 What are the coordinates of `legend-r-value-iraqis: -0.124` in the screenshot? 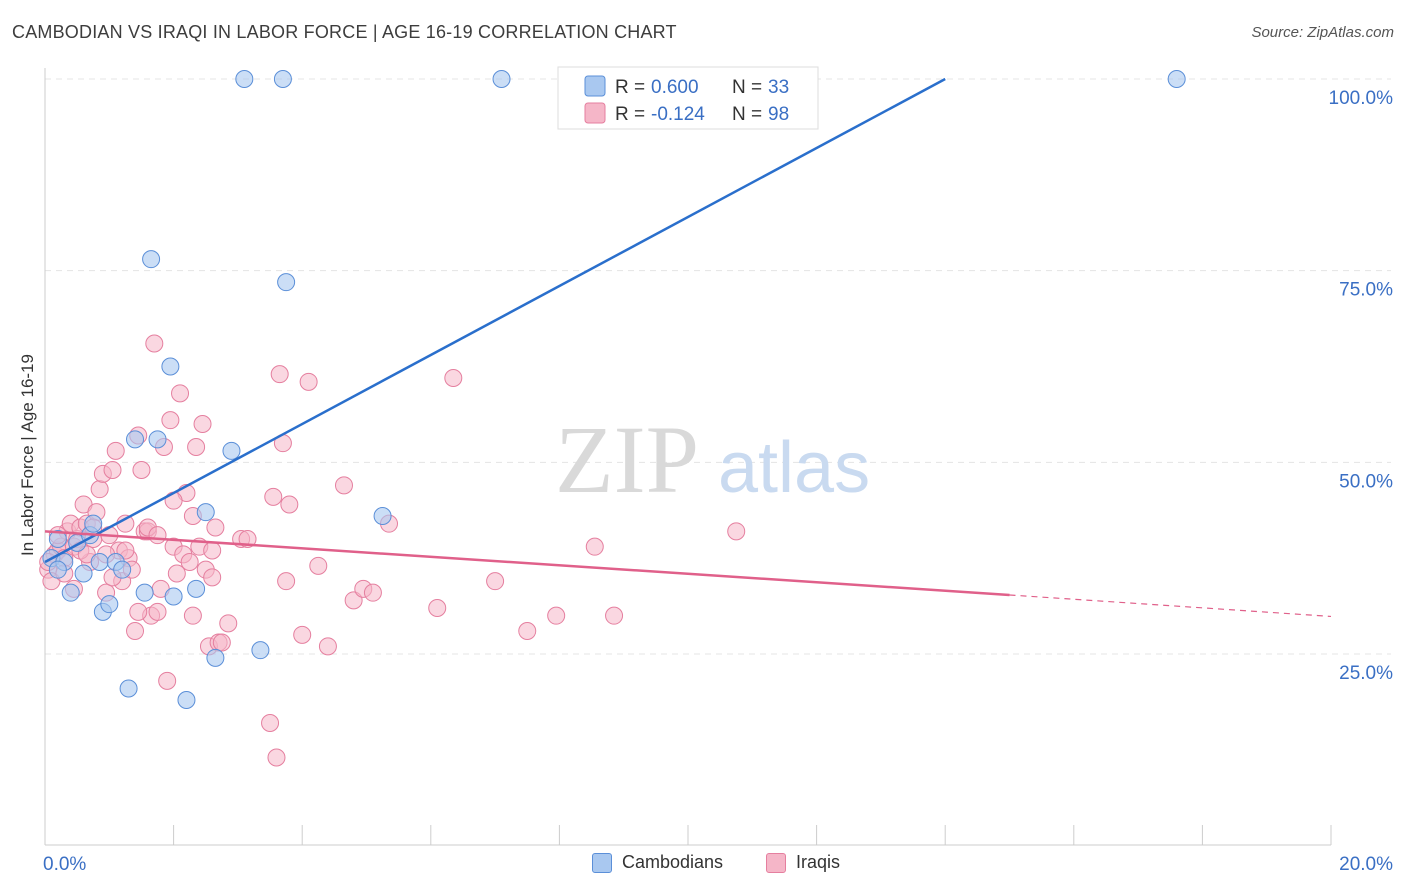 It's located at (678, 114).